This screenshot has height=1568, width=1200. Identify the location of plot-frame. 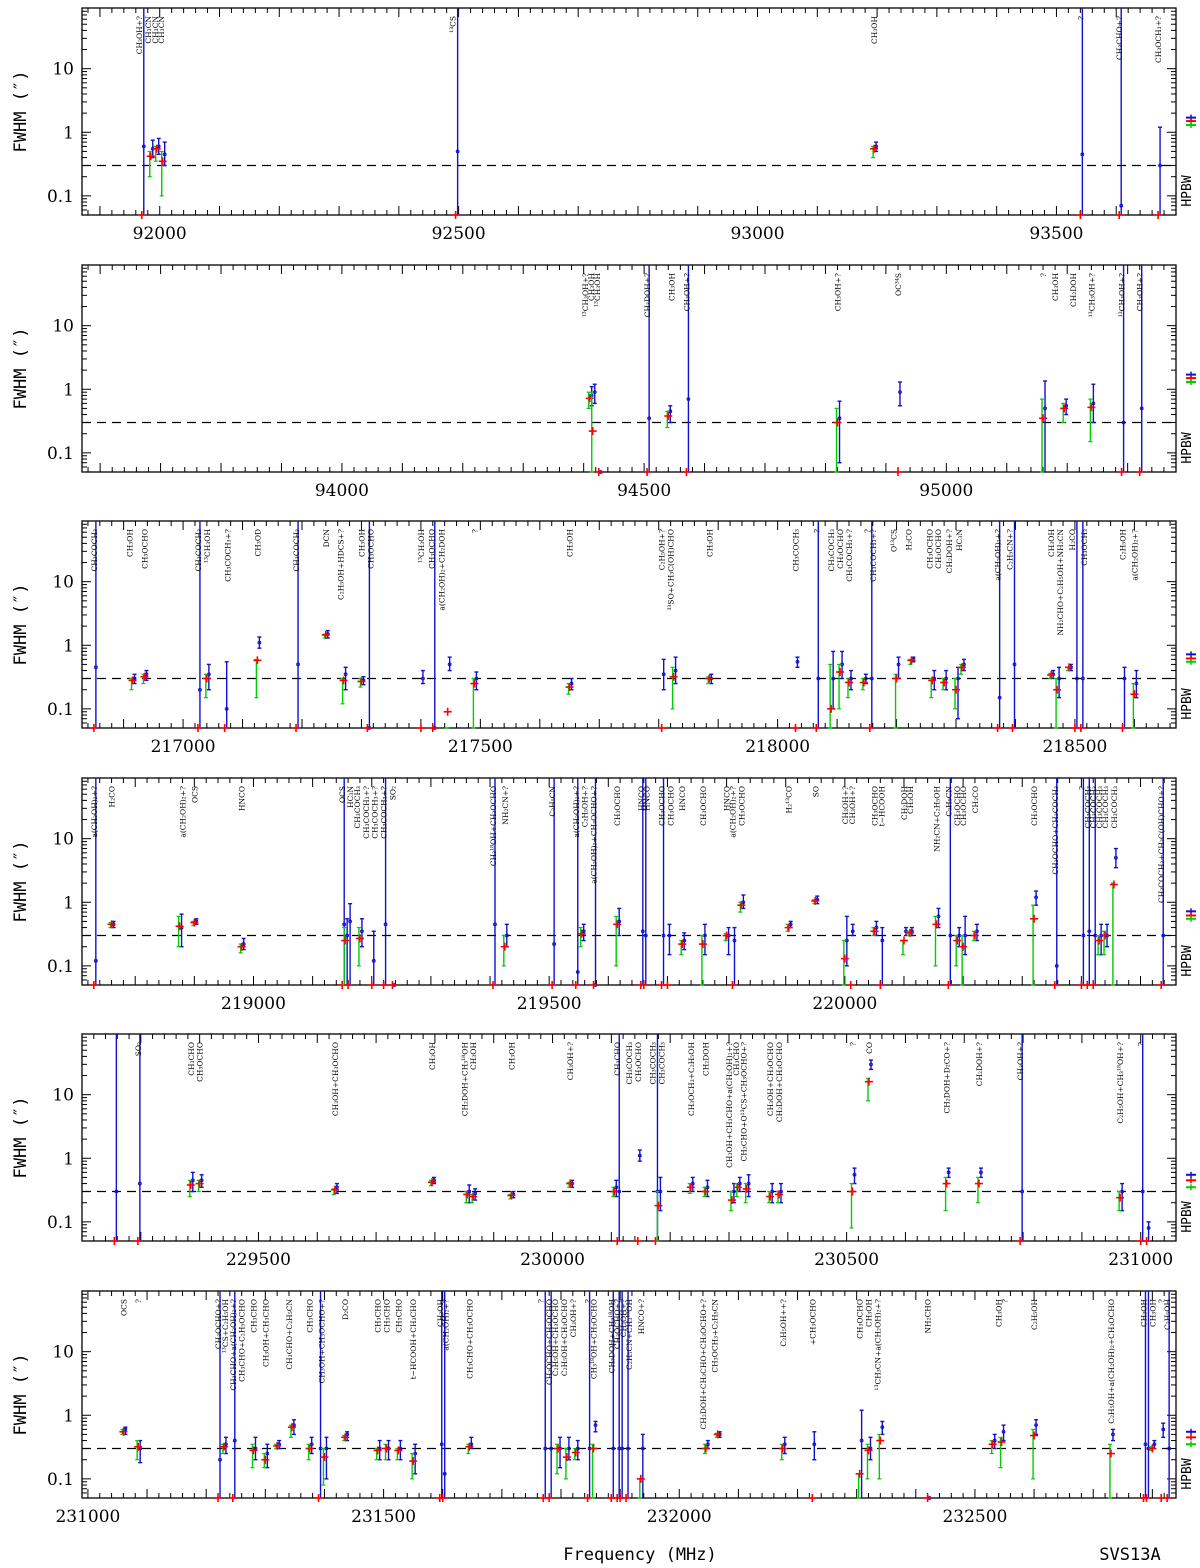
(629, 111).